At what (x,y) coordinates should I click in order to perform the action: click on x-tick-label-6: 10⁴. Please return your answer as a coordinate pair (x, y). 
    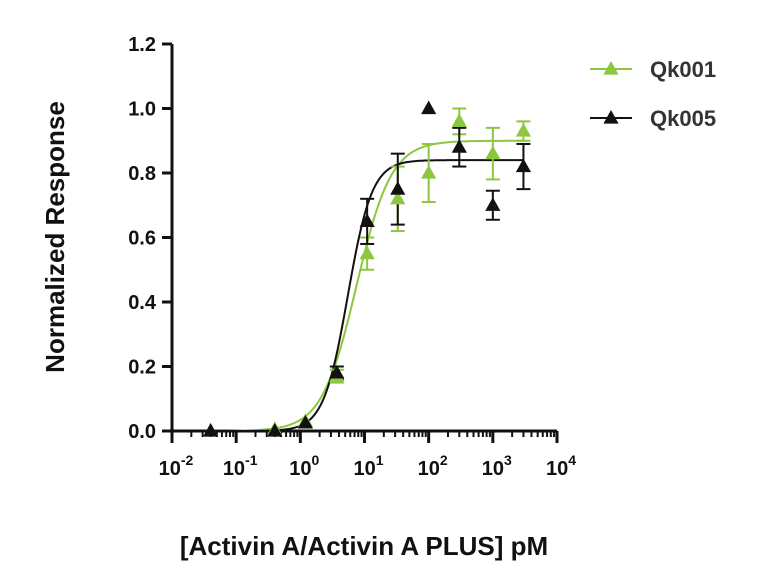
    Looking at the image, I should click on (561, 466).